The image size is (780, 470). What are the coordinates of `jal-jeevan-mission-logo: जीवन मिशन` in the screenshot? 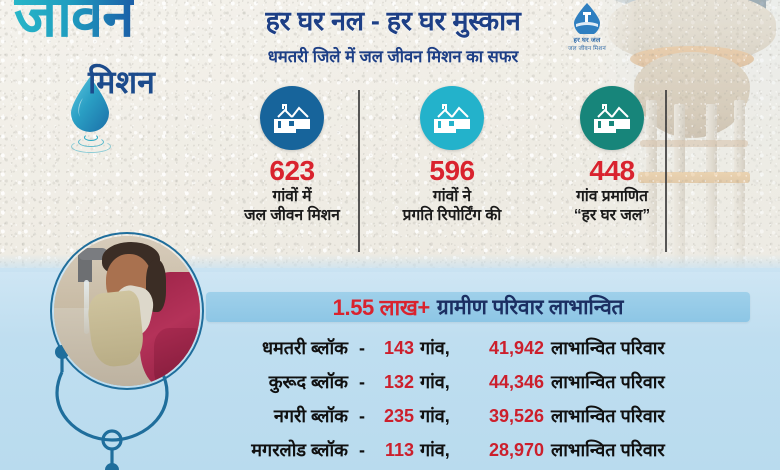 It's located at (119, 94).